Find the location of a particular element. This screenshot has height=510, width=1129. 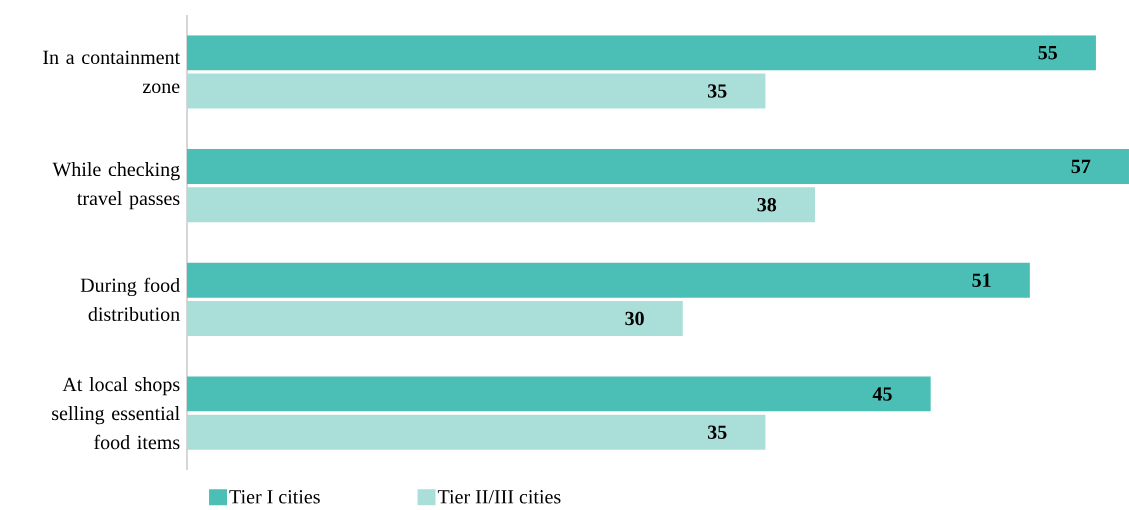

legend-label: Tier I cities is located at coordinates (274, 497).